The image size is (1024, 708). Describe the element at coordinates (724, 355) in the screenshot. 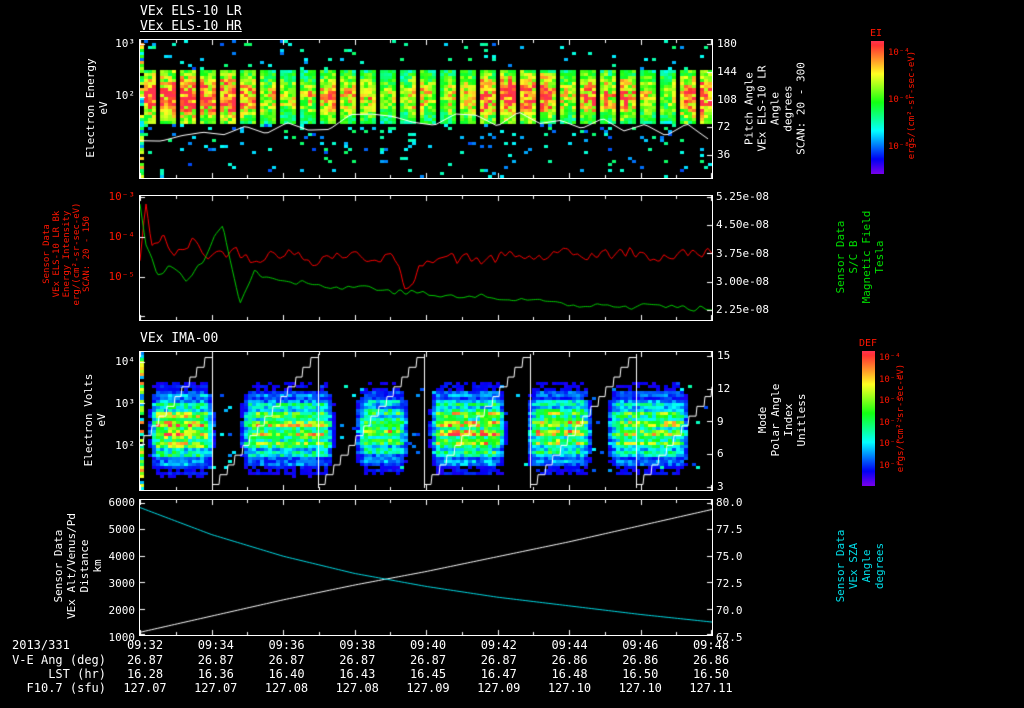

I see `tick-label: 15` at that location.